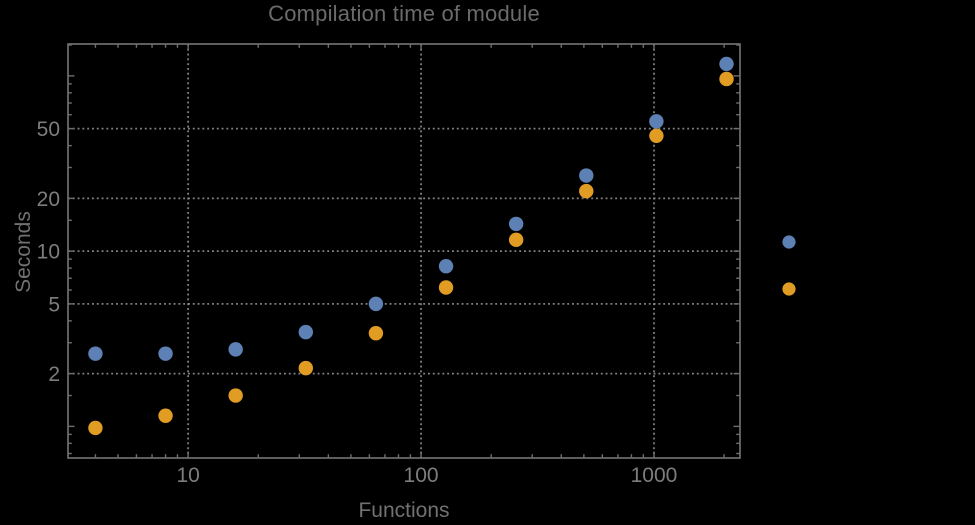 The width and height of the screenshot is (975, 525). Describe the element at coordinates (95, 353) in the screenshot. I see `data-point-series-1-x4` at that location.